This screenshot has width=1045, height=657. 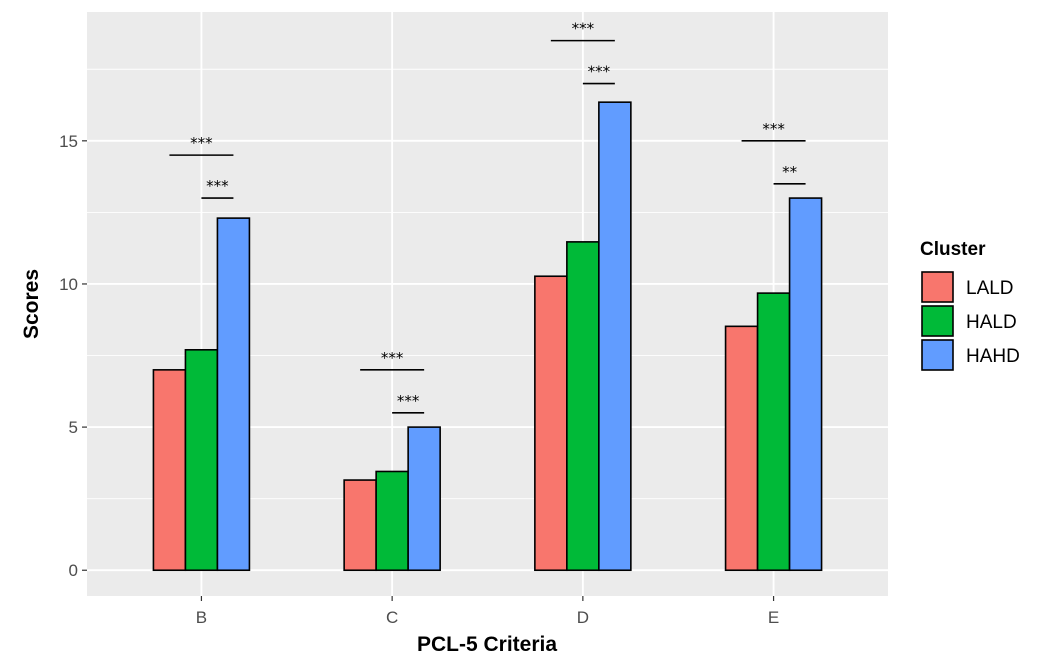 What do you see at coordinates (73, 570) in the screenshot?
I see `y-tick-label: 0` at bounding box center [73, 570].